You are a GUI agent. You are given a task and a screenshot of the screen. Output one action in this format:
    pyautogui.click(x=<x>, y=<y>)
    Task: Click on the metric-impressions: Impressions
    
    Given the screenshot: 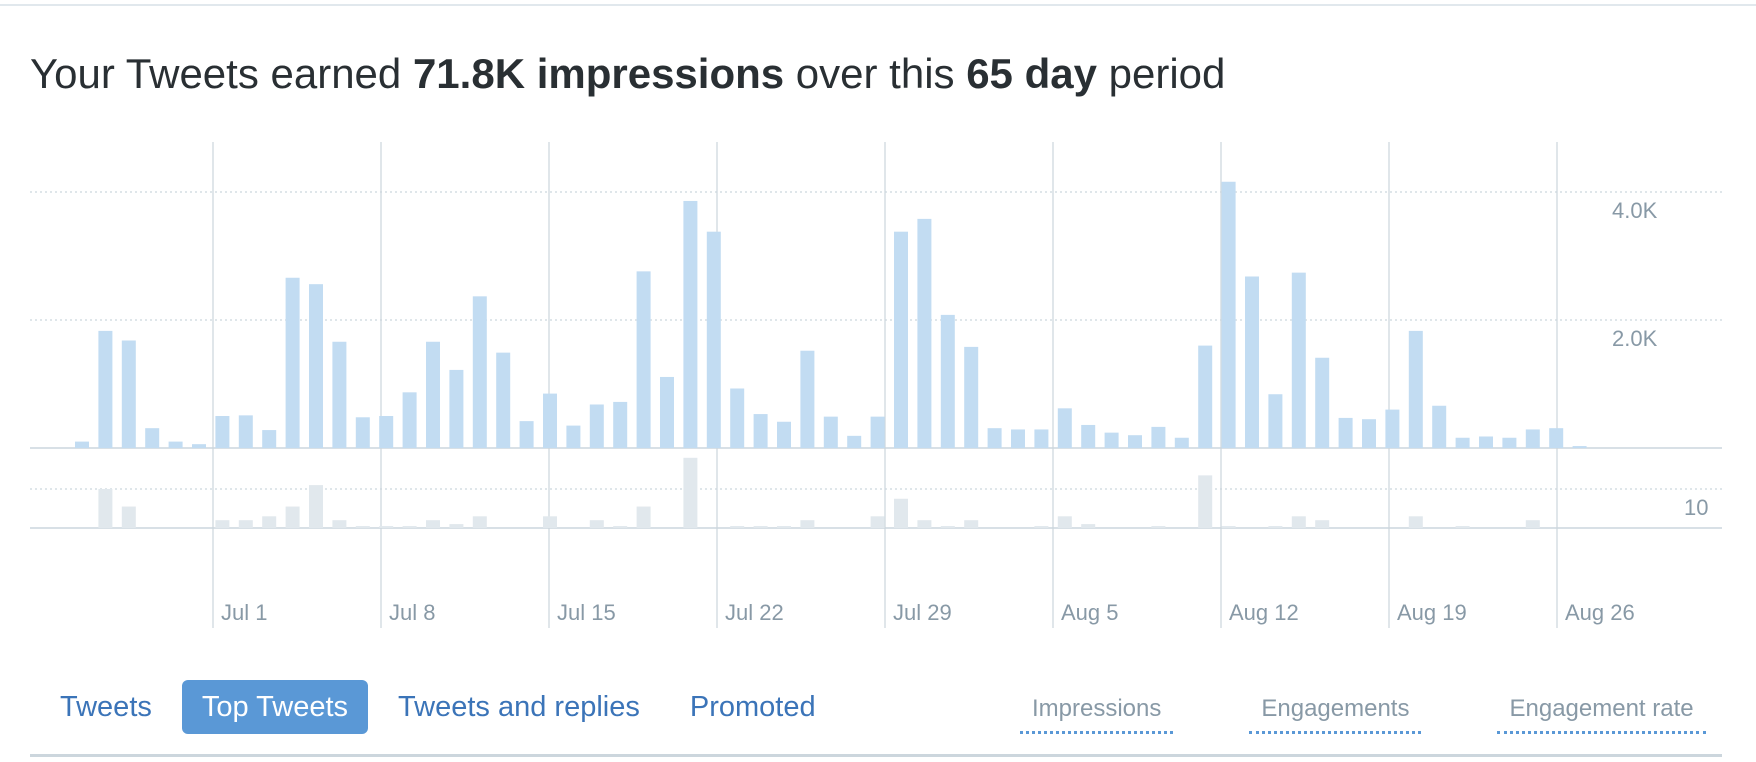 What is the action you would take?
    pyautogui.click(x=1097, y=712)
    